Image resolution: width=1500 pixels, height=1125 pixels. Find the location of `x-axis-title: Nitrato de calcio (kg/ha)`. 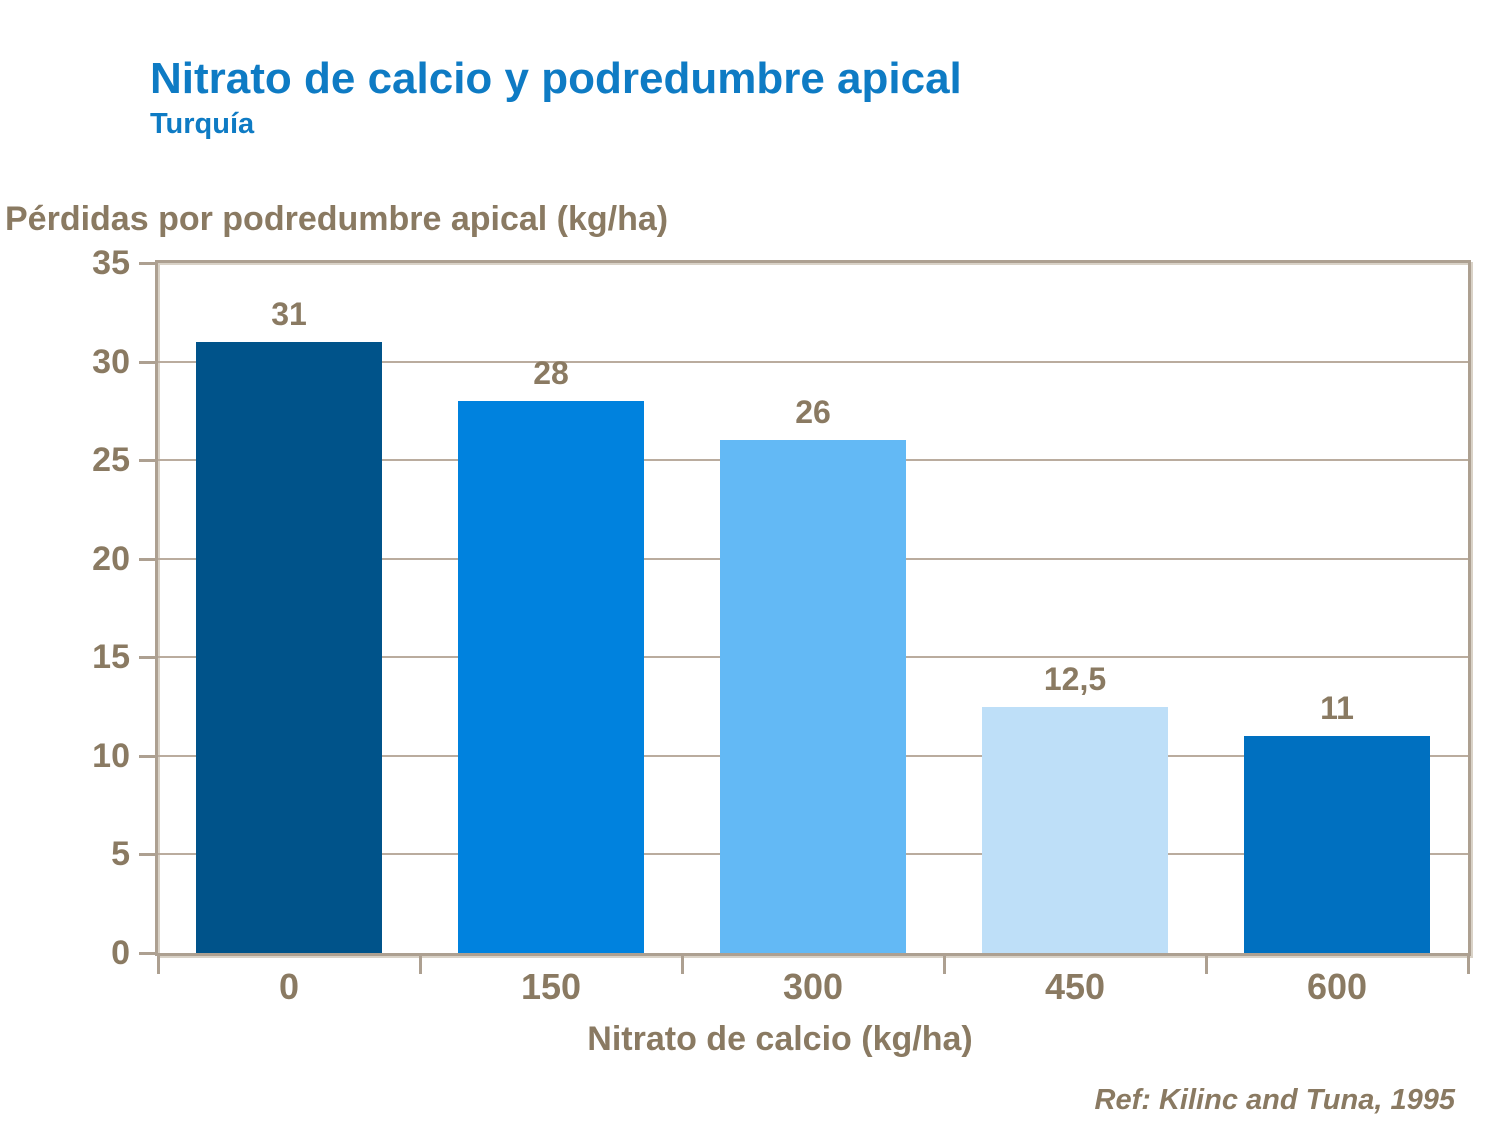

x-axis-title: Nitrato de calcio (kg/ha) is located at coordinates (780, 1039).